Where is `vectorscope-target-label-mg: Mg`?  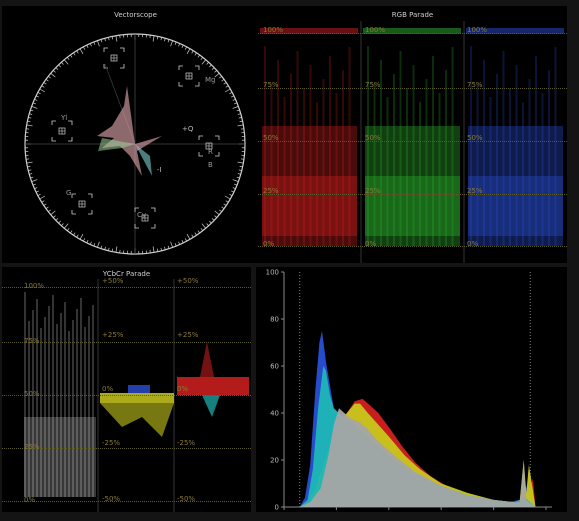 vectorscope-target-label-mg: Mg is located at coordinates (210, 80).